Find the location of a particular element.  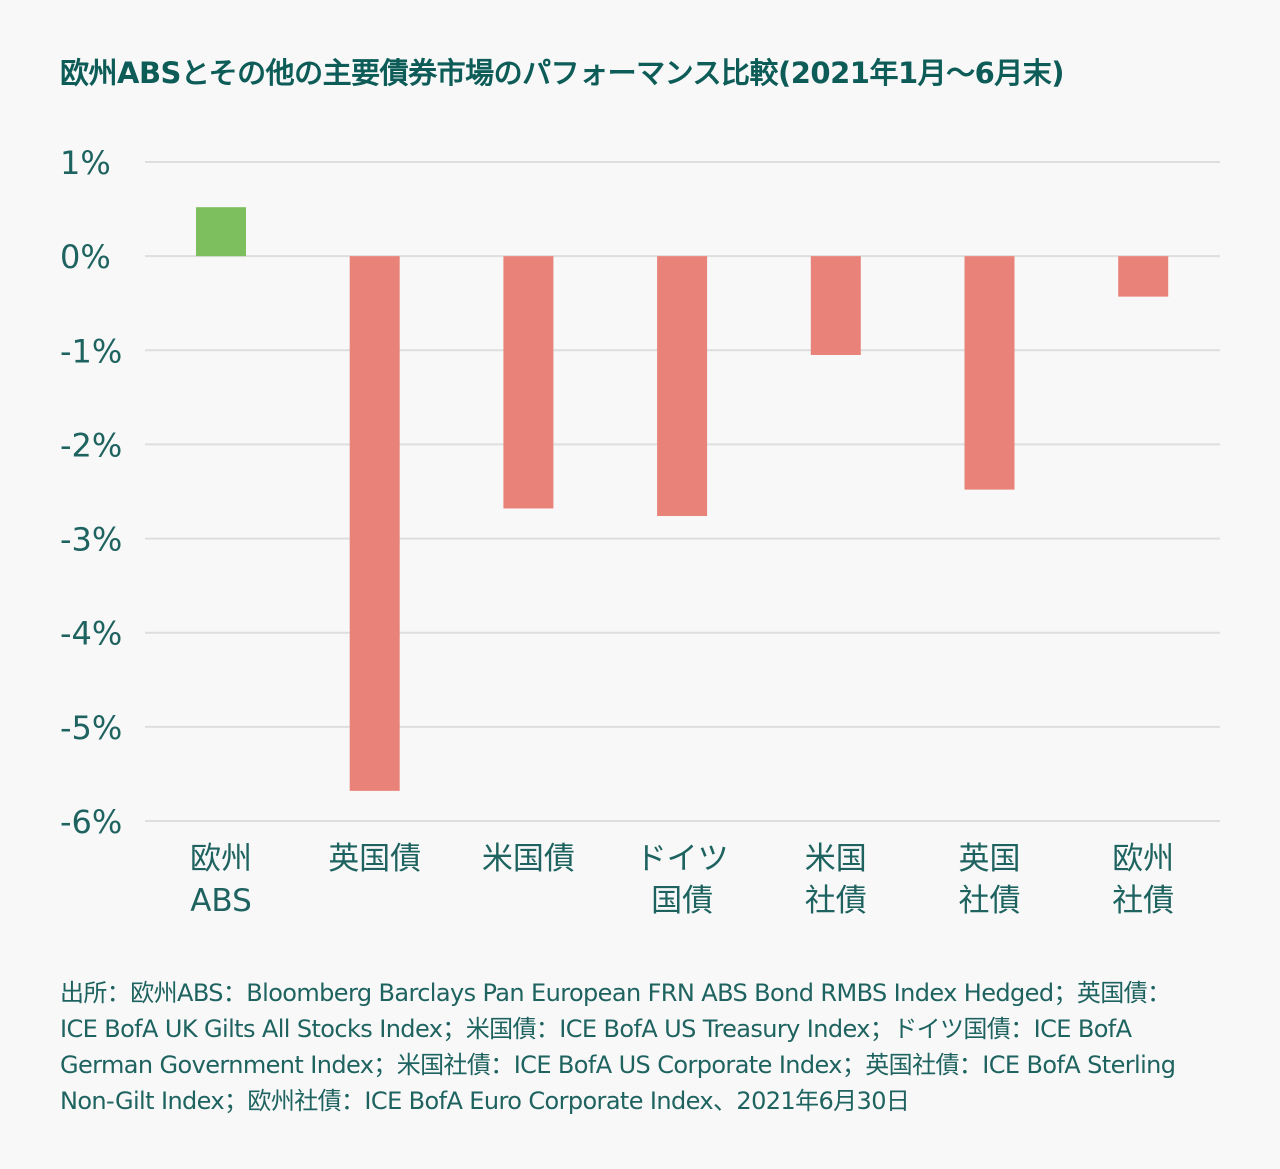

x-tick-label: ドイツ is located at coordinates (682, 859).